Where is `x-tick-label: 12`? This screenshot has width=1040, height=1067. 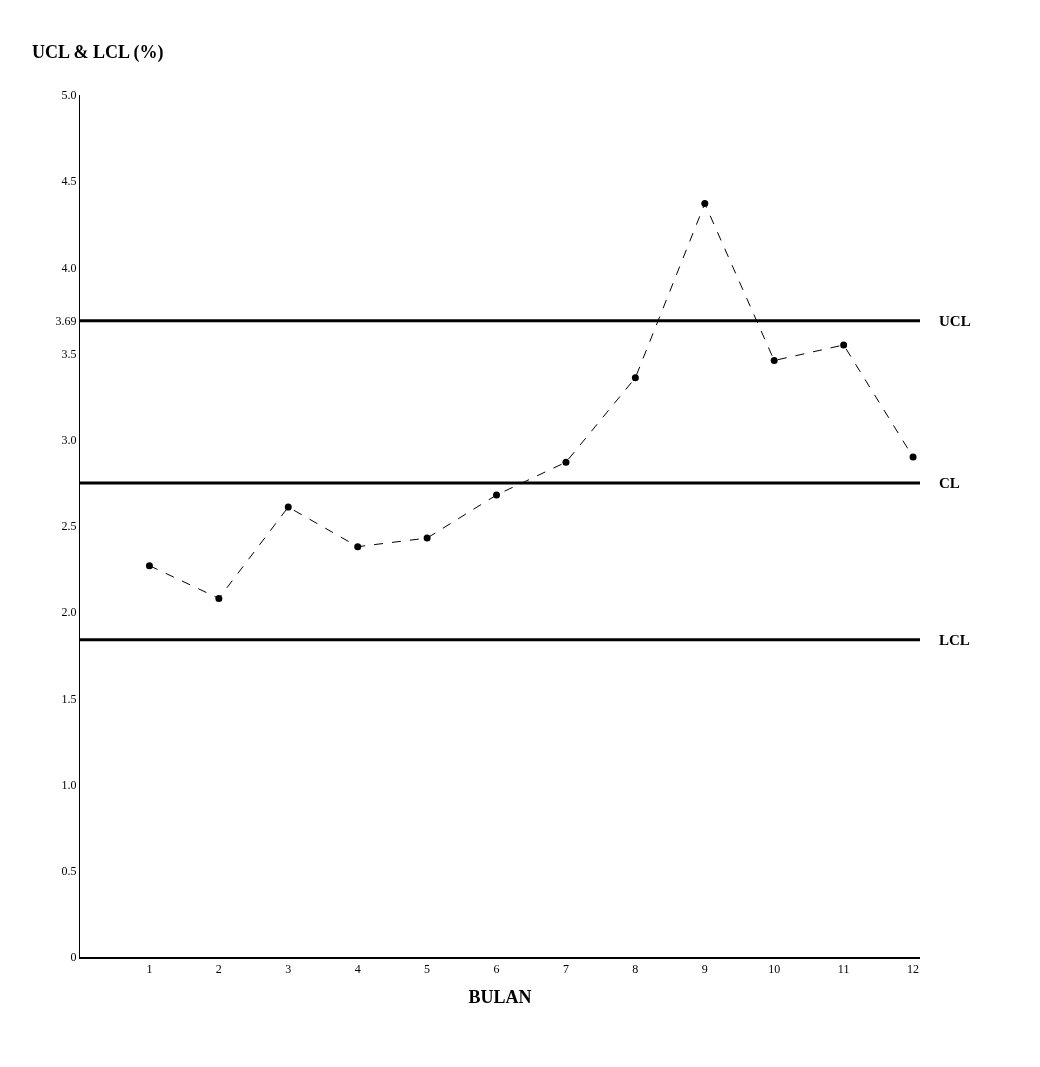
x-tick-label: 12 is located at coordinates (913, 969).